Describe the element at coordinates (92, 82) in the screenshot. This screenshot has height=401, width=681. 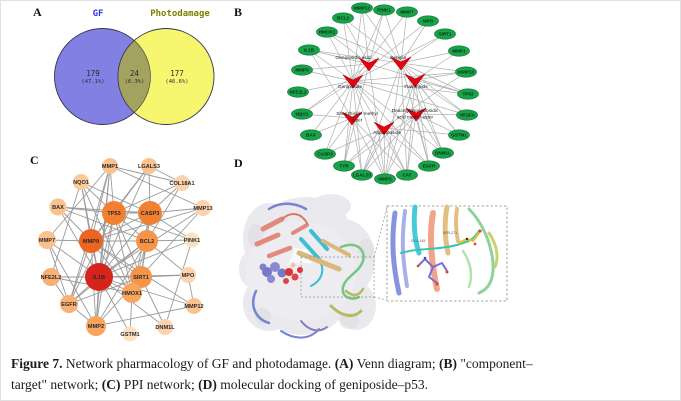
I see `venn-left-pct: (47.1%)` at that location.